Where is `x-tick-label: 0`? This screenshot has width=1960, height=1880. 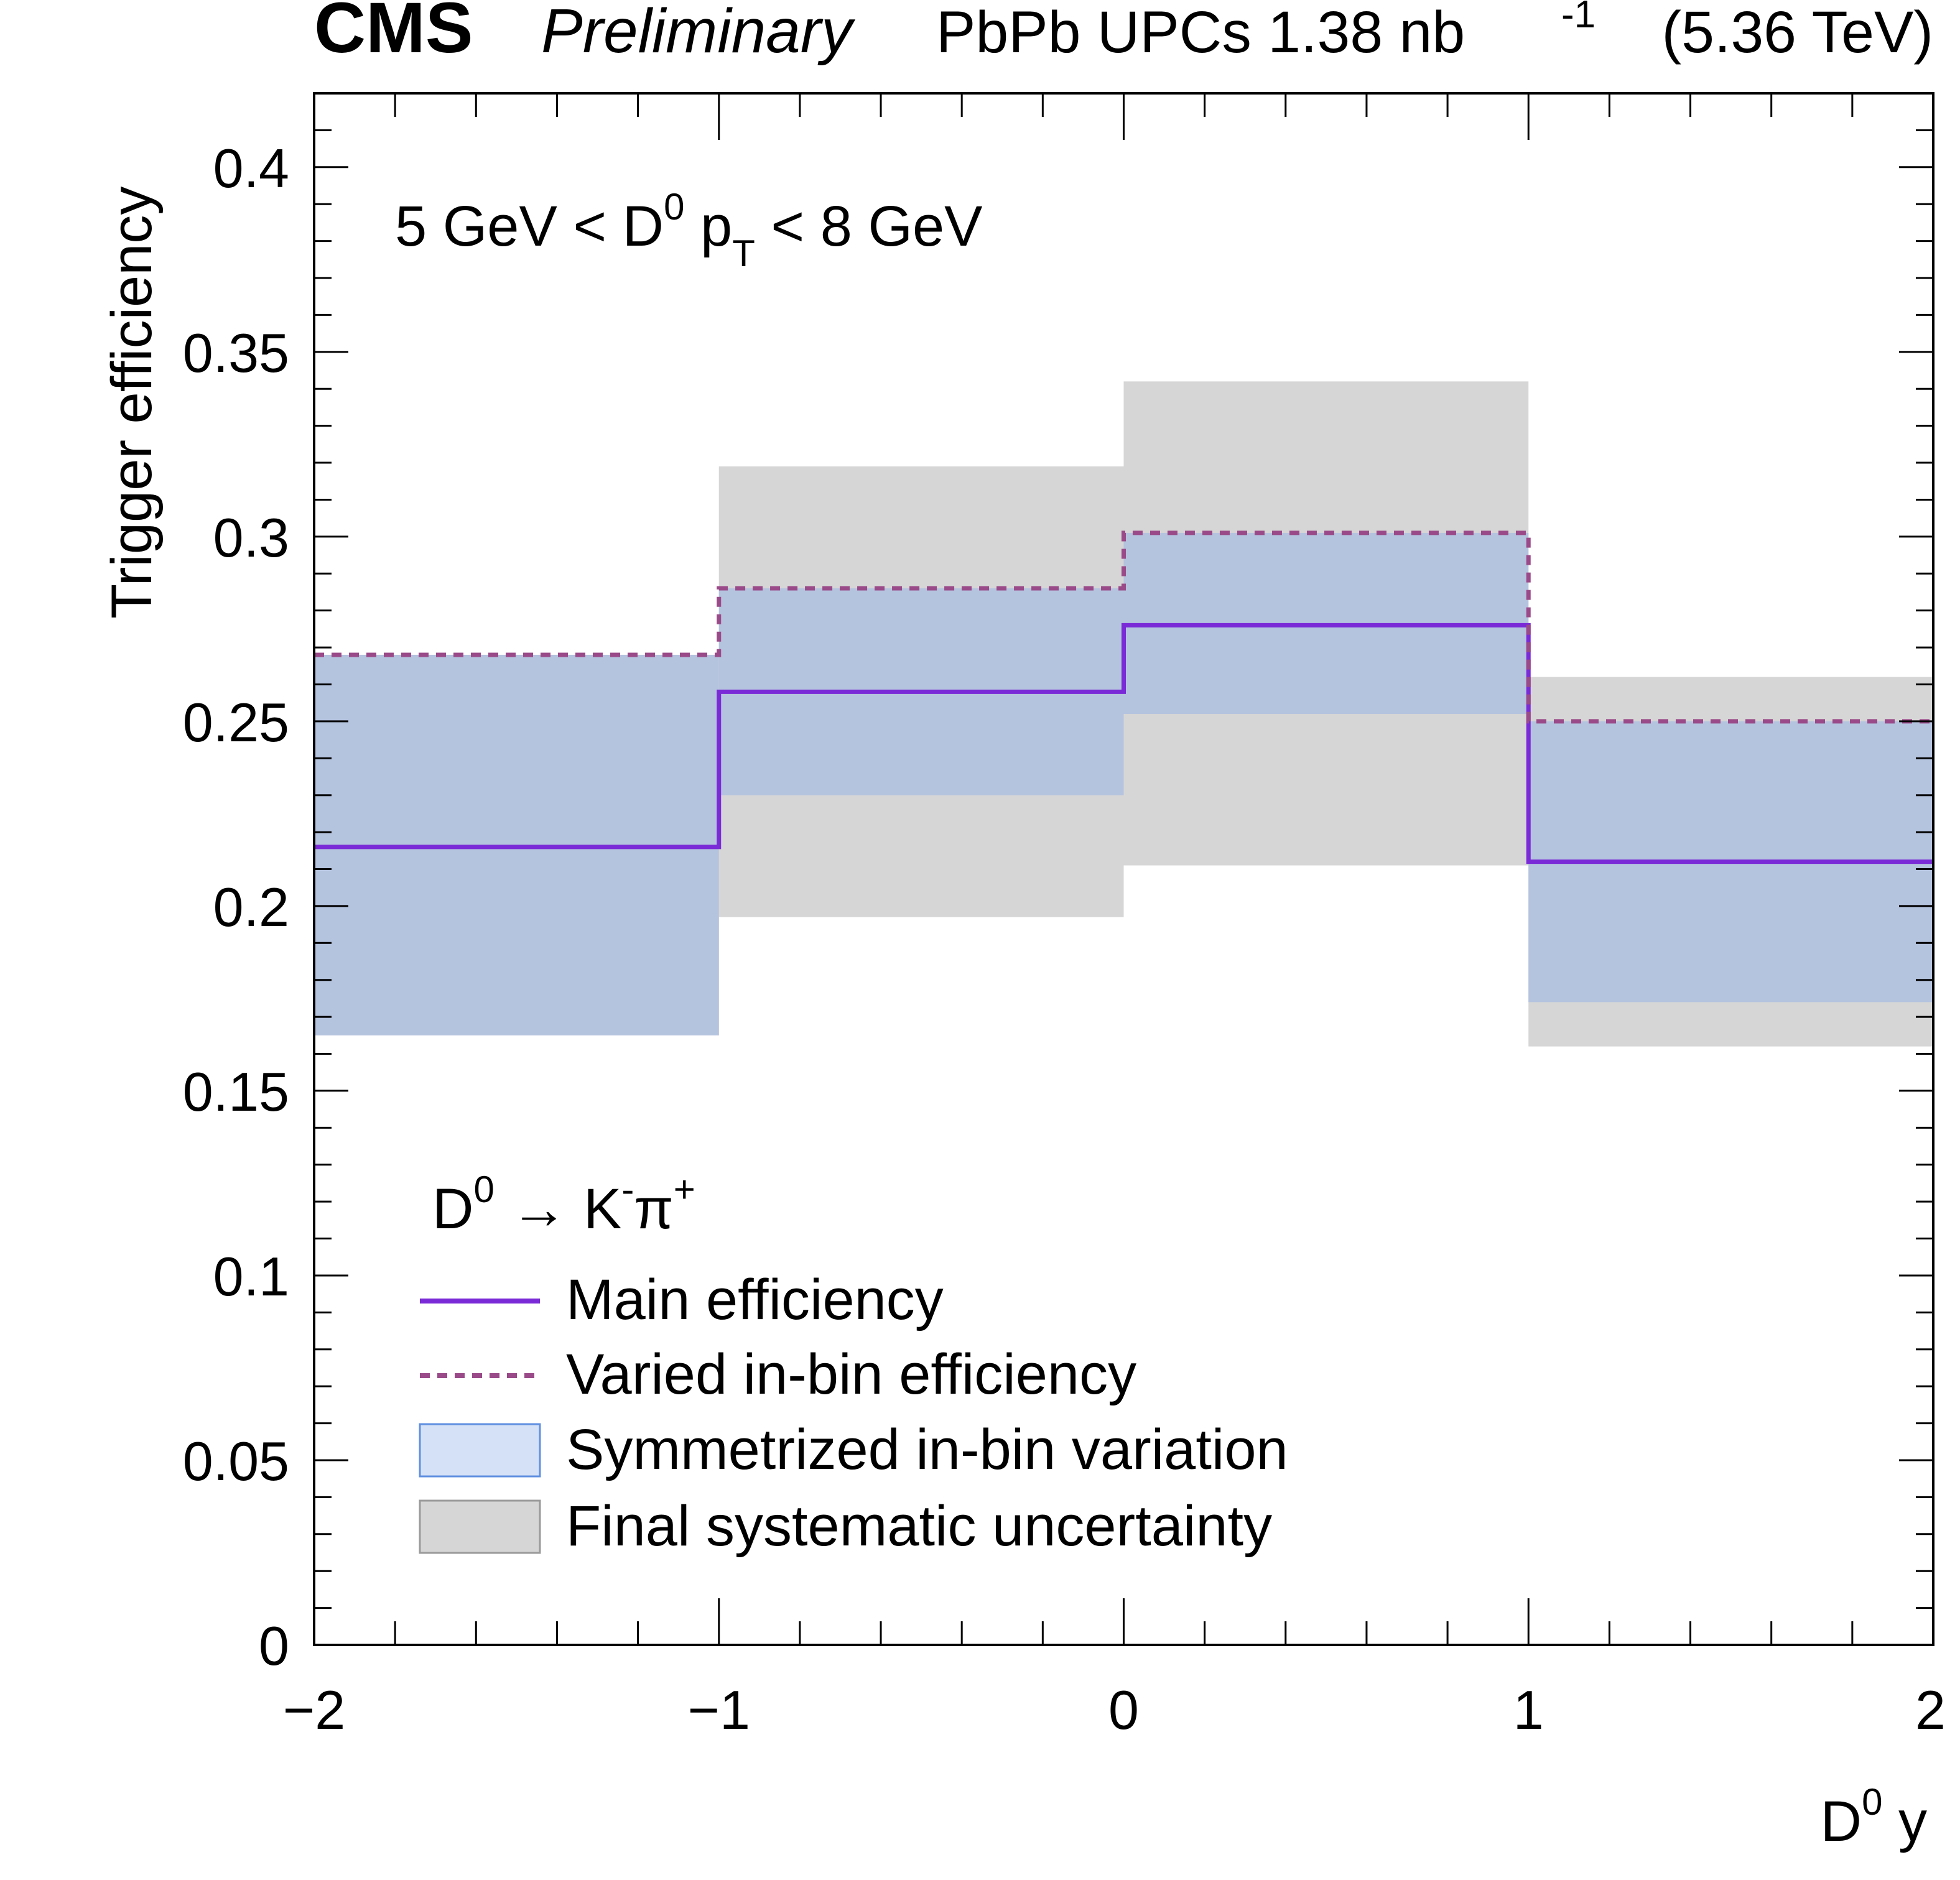 x-tick-label: 0 is located at coordinates (1123, 1710).